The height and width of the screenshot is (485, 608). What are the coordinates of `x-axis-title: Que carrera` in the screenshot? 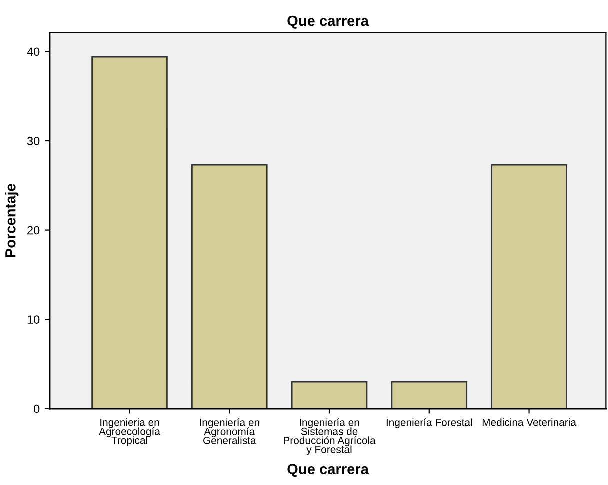 It's located at (329, 471).